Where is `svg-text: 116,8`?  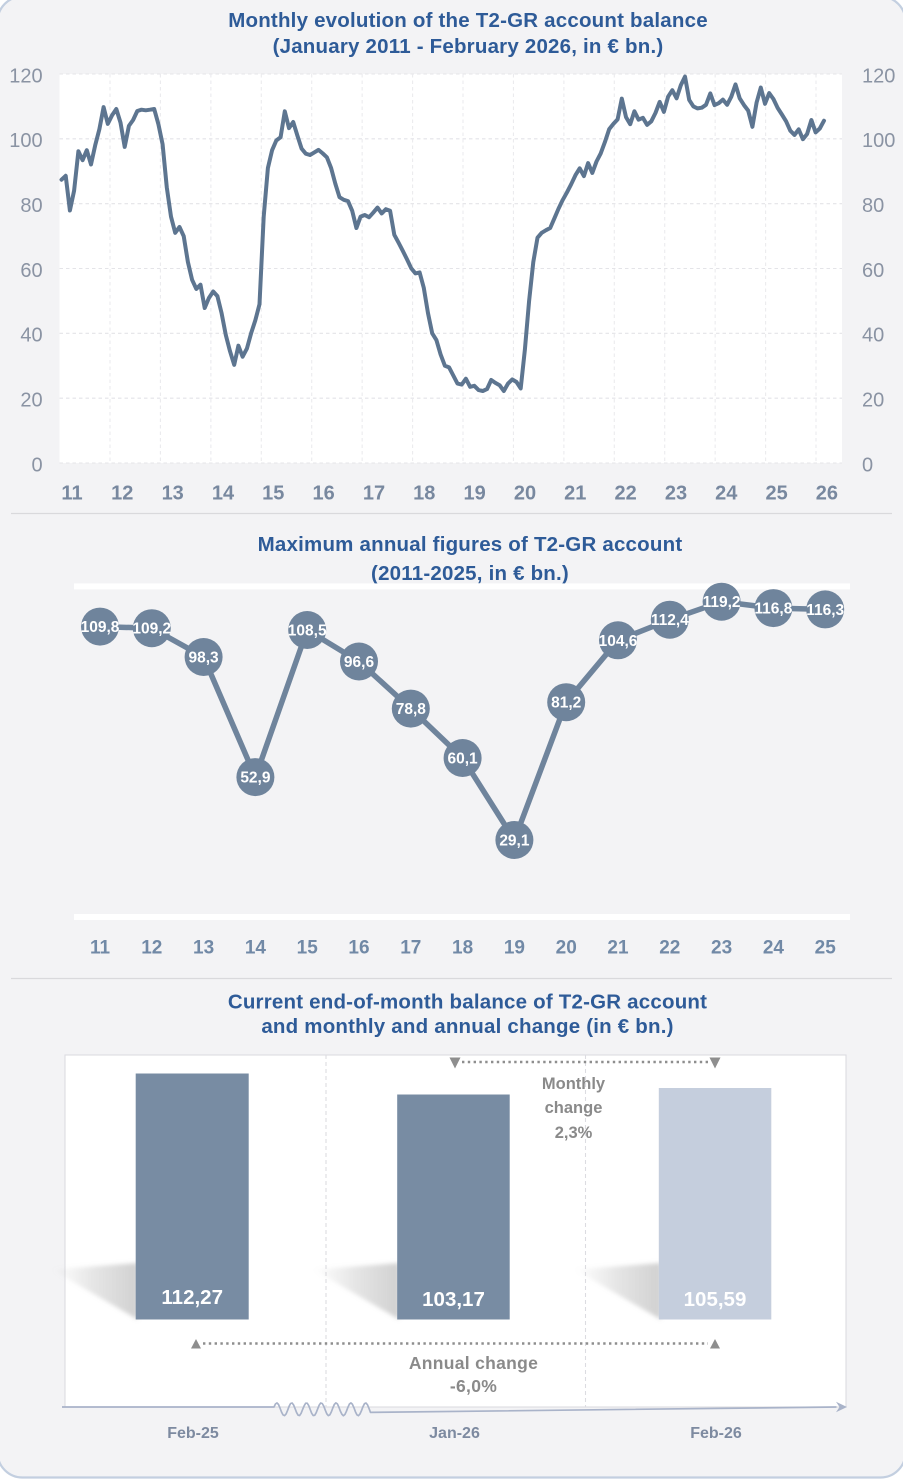
svg-text: 116,8 is located at coordinates (773, 609).